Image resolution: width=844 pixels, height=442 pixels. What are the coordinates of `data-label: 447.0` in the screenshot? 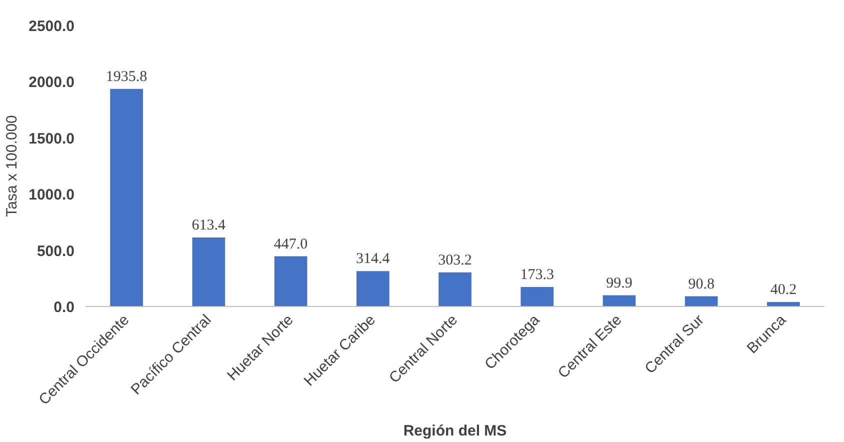 It's located at (291, 244).